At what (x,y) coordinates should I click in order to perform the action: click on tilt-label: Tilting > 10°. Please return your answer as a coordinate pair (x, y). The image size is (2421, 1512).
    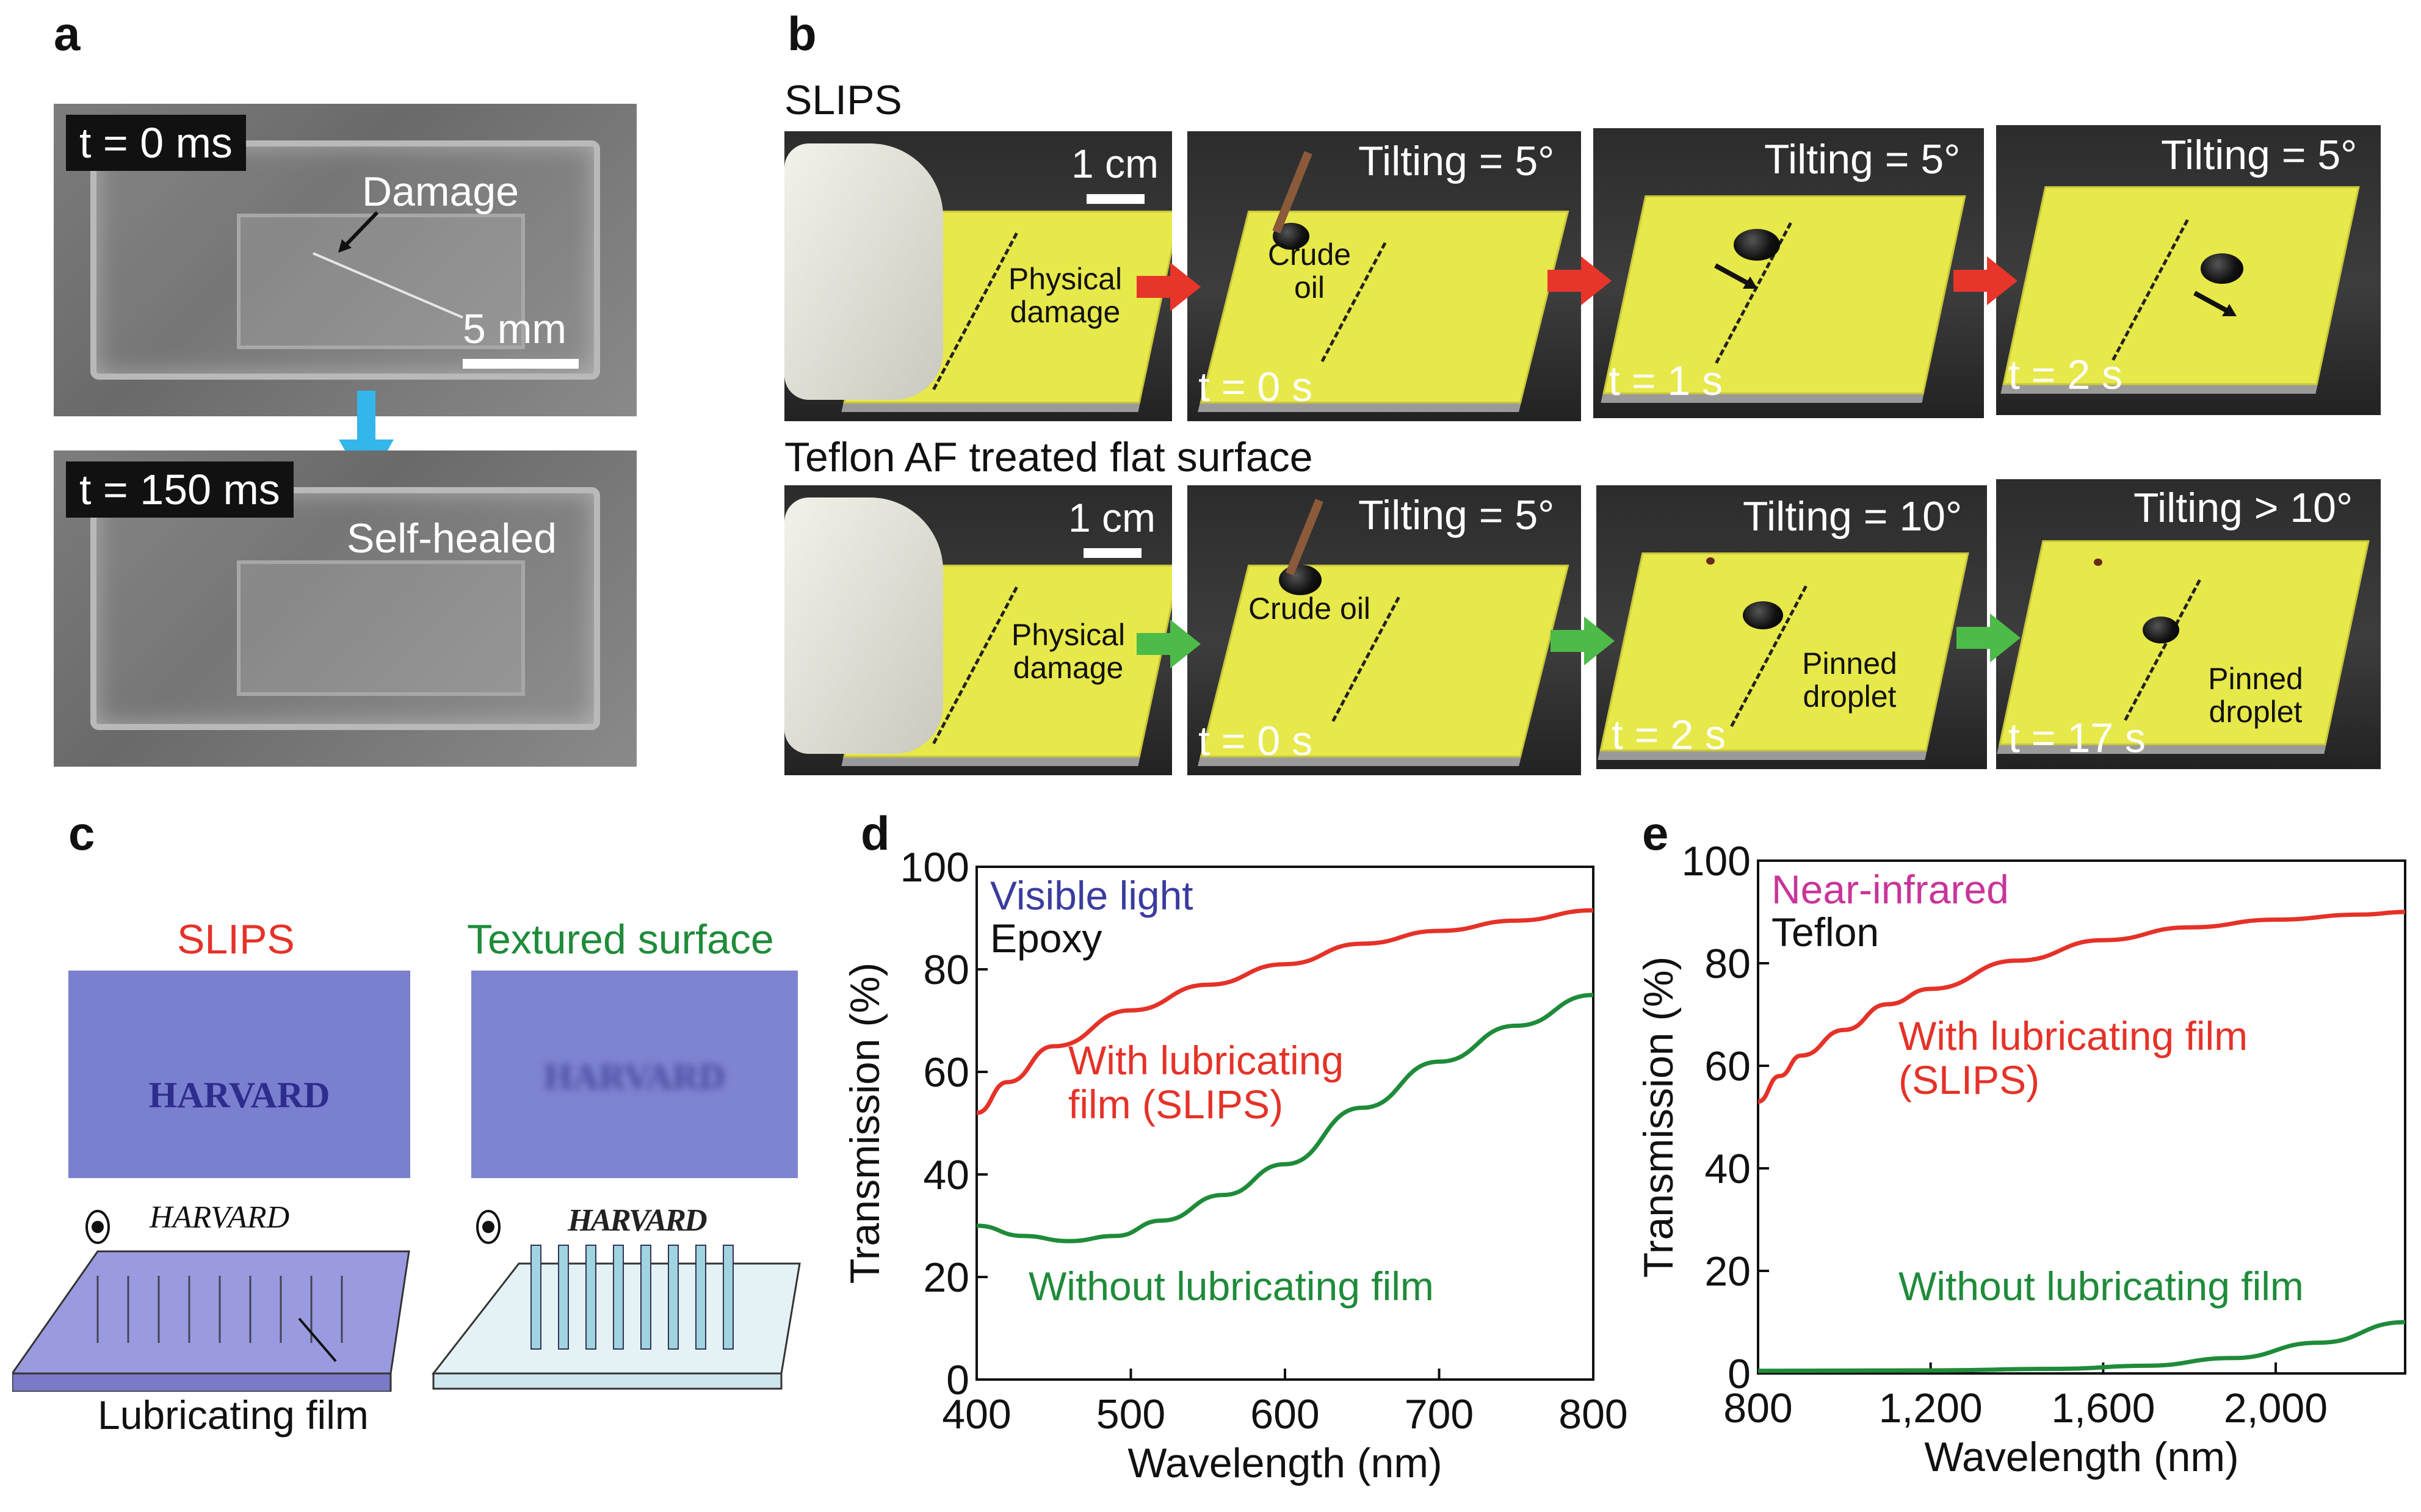
    Looking at the image, I should click on (2243, 508).